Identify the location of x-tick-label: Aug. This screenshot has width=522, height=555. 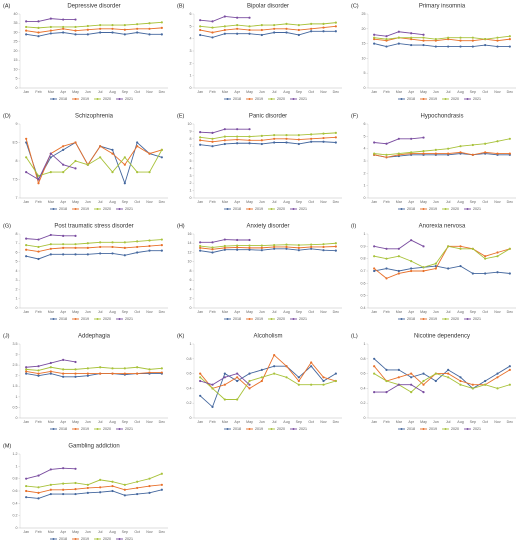
(286, 92).